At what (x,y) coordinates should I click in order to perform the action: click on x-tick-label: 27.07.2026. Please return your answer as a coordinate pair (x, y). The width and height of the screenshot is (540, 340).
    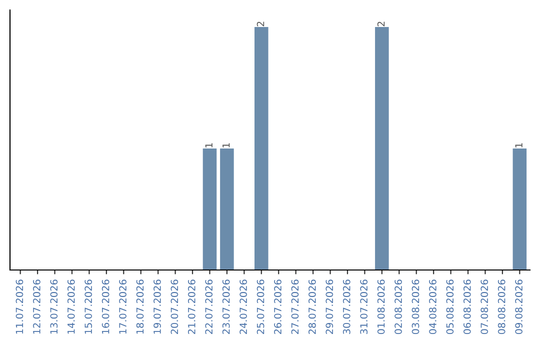
    Looking at the image, I should click on (295, 307).